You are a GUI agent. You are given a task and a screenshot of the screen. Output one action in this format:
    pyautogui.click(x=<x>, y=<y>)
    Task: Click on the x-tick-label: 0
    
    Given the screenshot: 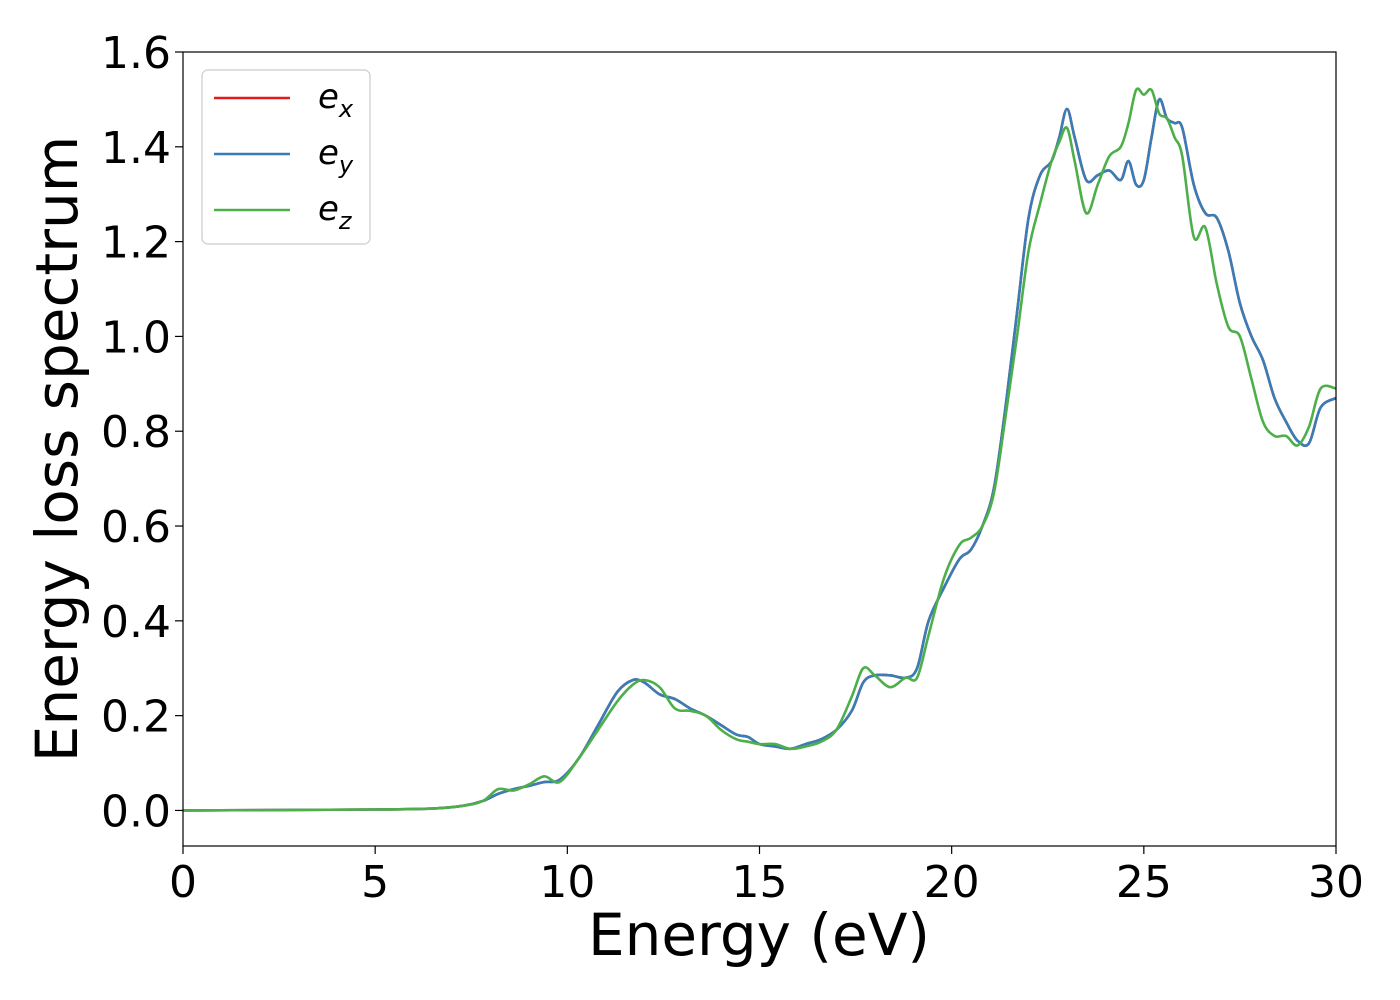 What is the action you would take?
    pyautogui.click(x=183, y=882)
    